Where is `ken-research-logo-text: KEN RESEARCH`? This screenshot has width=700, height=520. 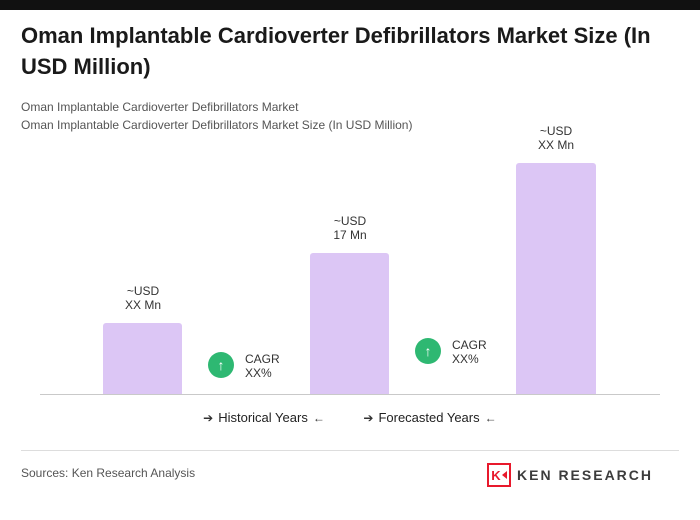 ken-research-logo-text: KEN RESEARCH is located at coordinates (585, 475).